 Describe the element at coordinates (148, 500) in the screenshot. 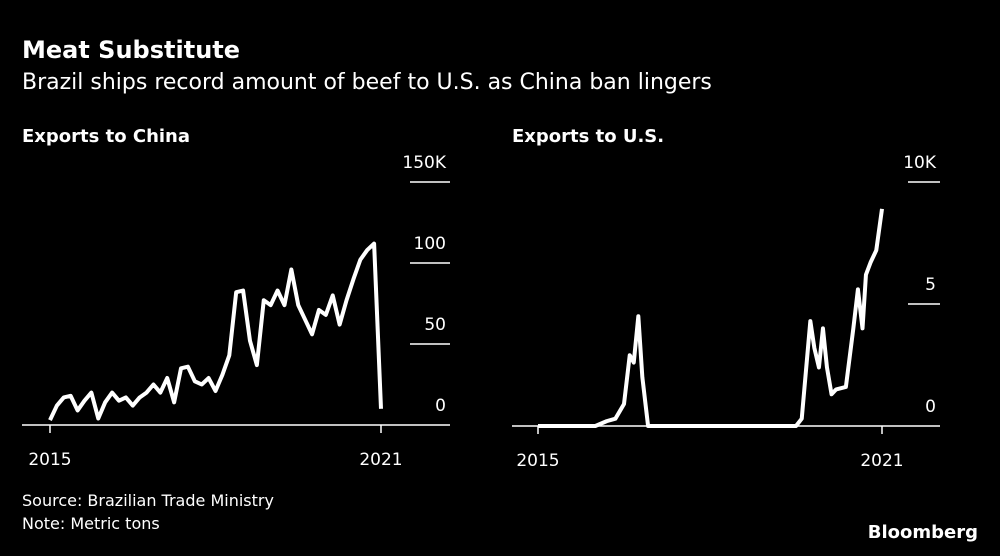

I see `source: Source: Brazilian Trade Ministry` at that location.